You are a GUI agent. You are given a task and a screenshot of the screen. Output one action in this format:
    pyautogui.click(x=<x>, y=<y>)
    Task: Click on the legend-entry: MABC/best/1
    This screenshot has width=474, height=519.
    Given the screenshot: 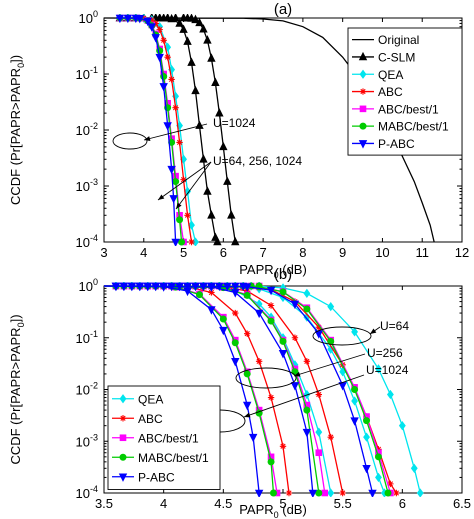 What is the action you would take?
    pyautogui.click(x=413, y=127)
    